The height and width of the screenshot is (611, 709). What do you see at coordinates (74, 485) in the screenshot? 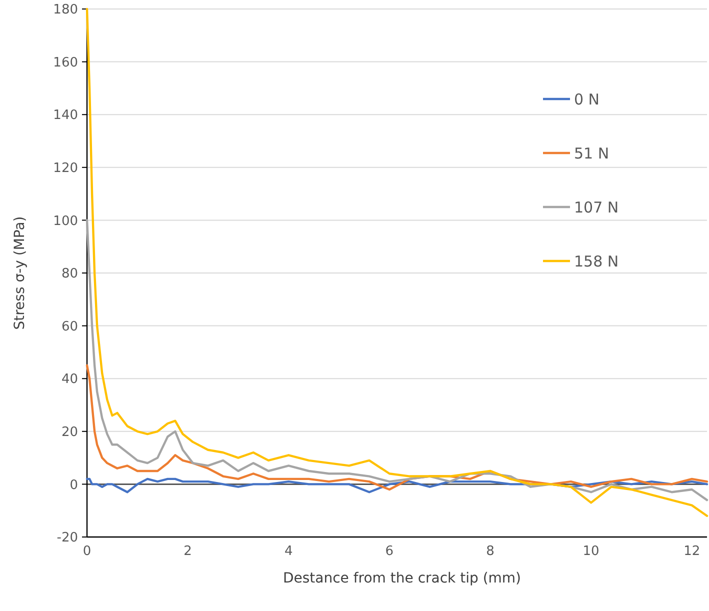
I see `y-tick-label: 0` at bounding box center [74, 485].